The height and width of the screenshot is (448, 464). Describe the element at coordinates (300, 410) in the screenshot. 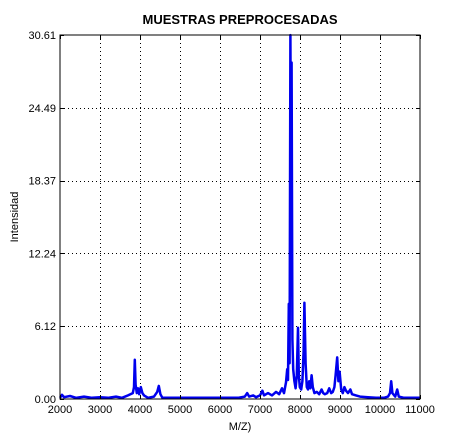

I see `x-tick-label: 8000` at that location.